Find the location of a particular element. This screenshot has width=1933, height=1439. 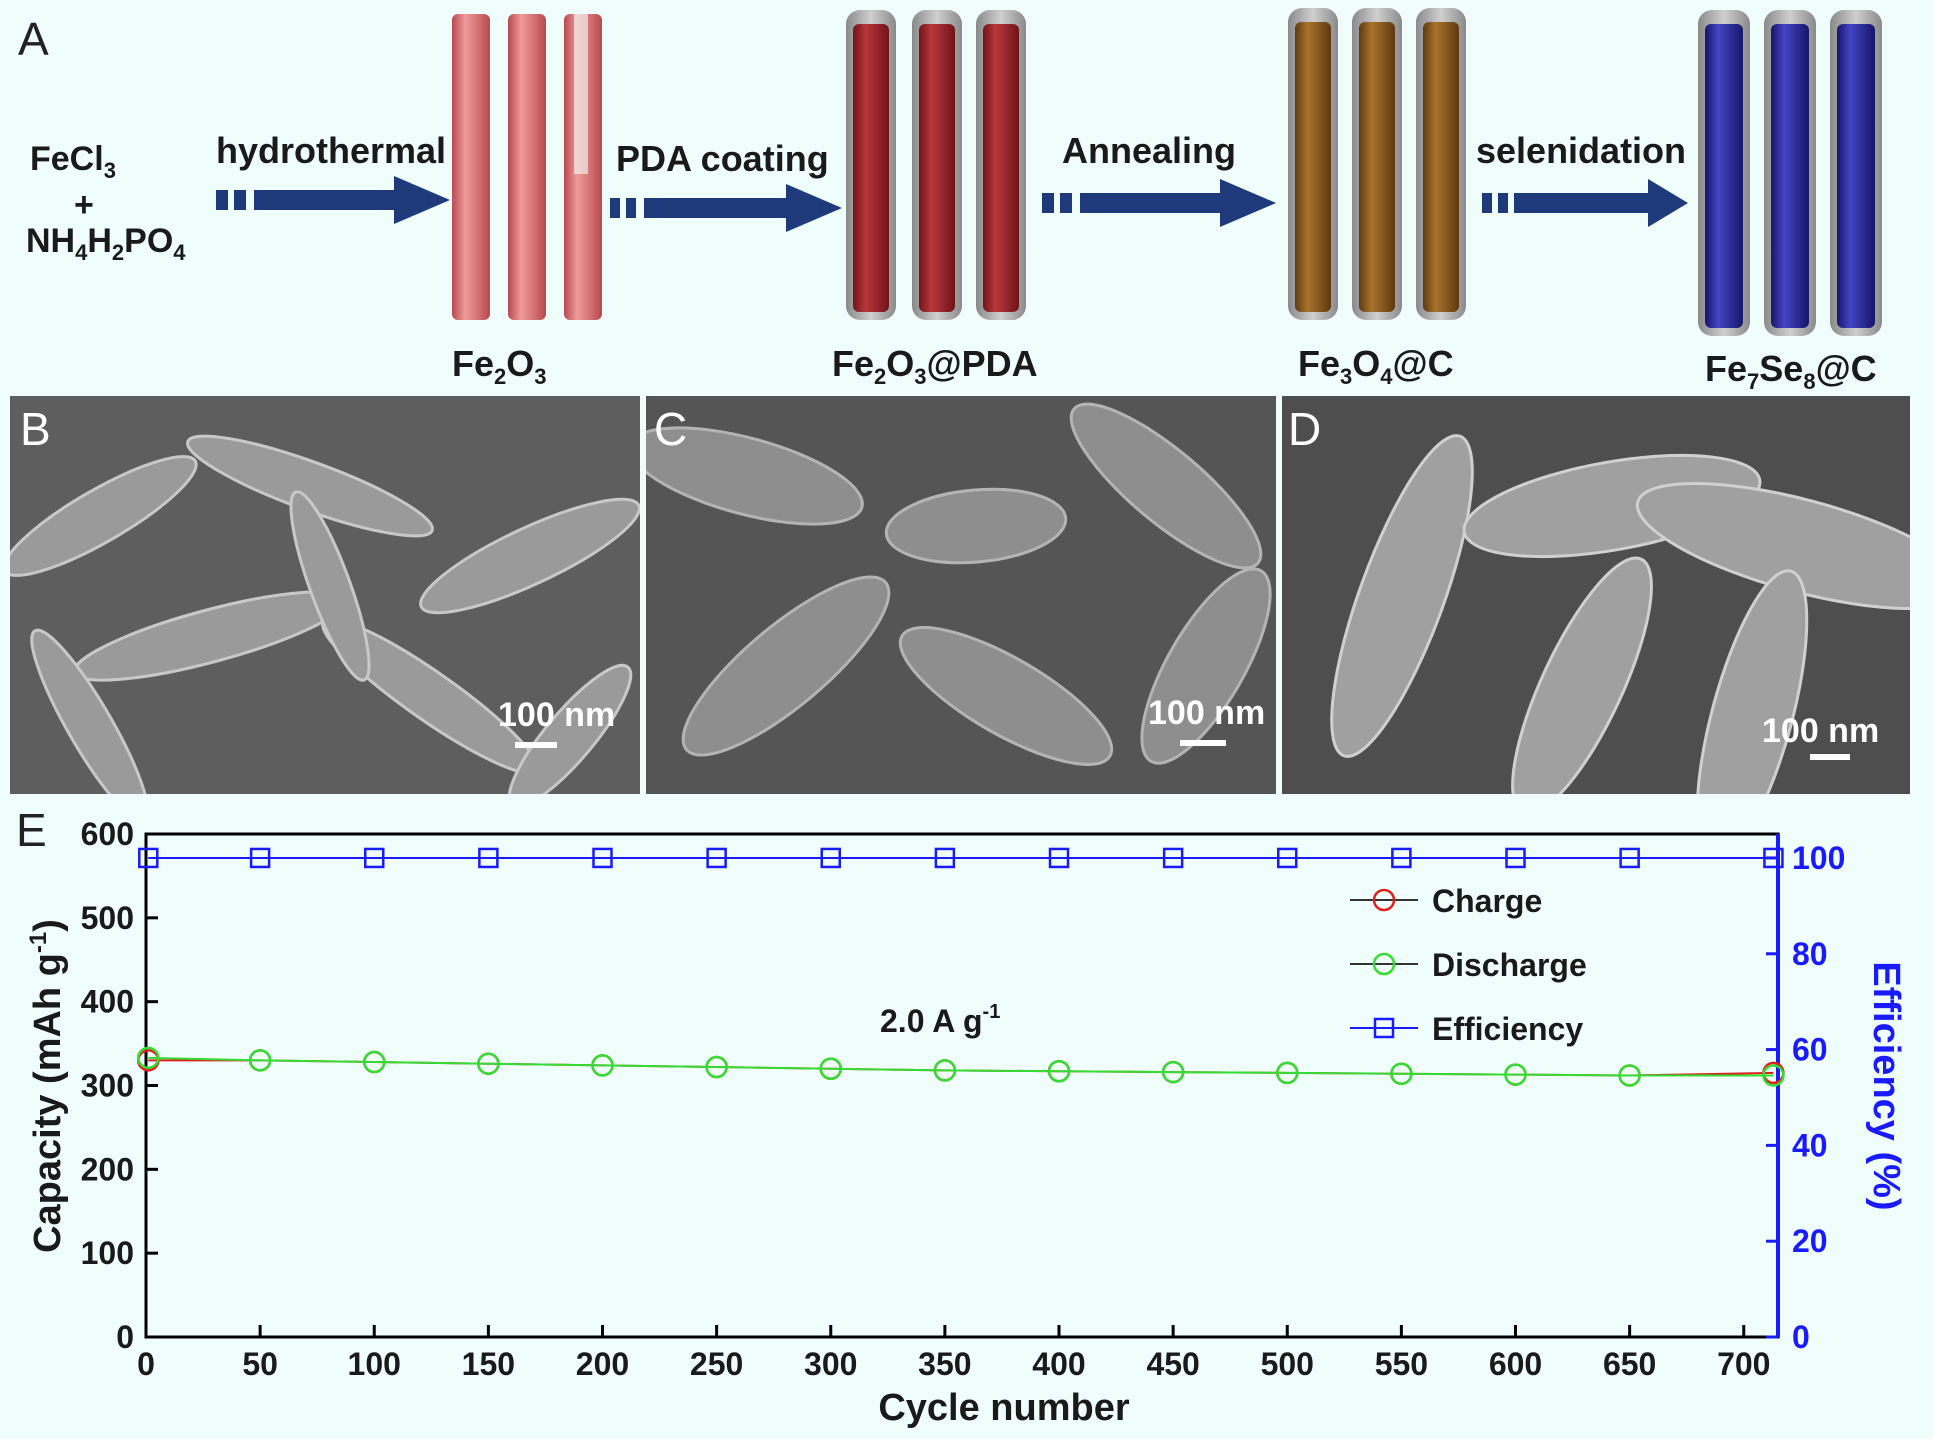

y-axis-label-left: Capacity (mAh g-1) is located at coordinates (47, 1086).